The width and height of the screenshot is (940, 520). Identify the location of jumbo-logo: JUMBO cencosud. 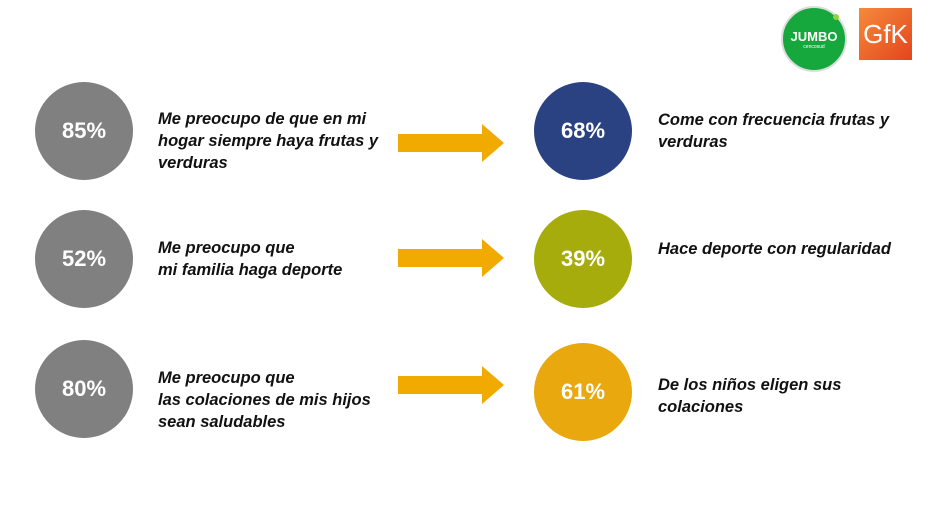
(814, 39).